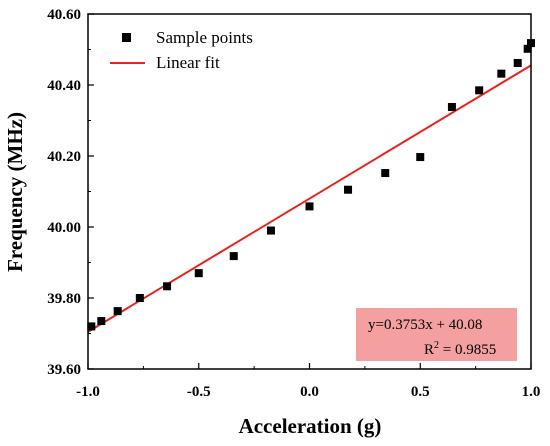 Image resolution: width=550 pixels, height=446 pixels. I want to click on y-axis-ticks: 39.60 39.80 40.00 40.20 40.40 40.60, so click(70, 192).